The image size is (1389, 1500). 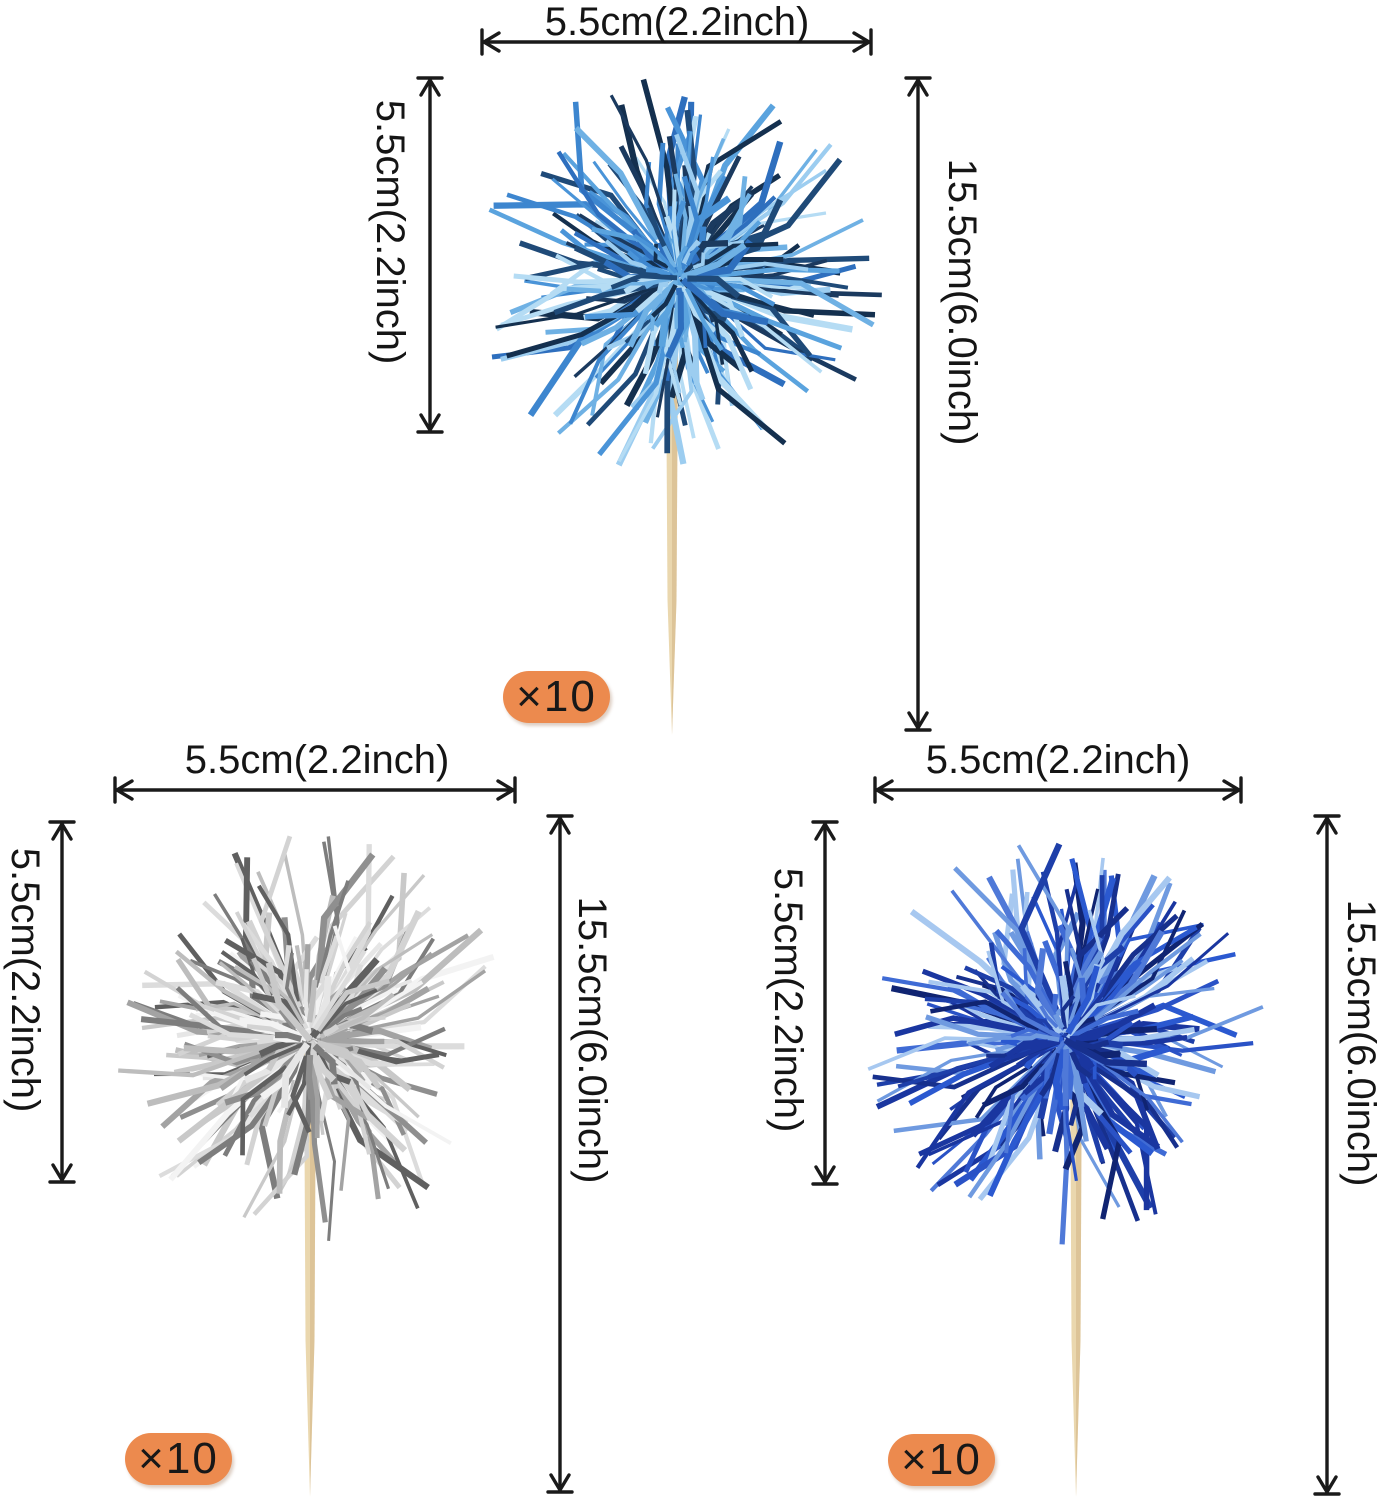 I want to click on tinsel-pompom-silver, so click(x=310, y=1040).